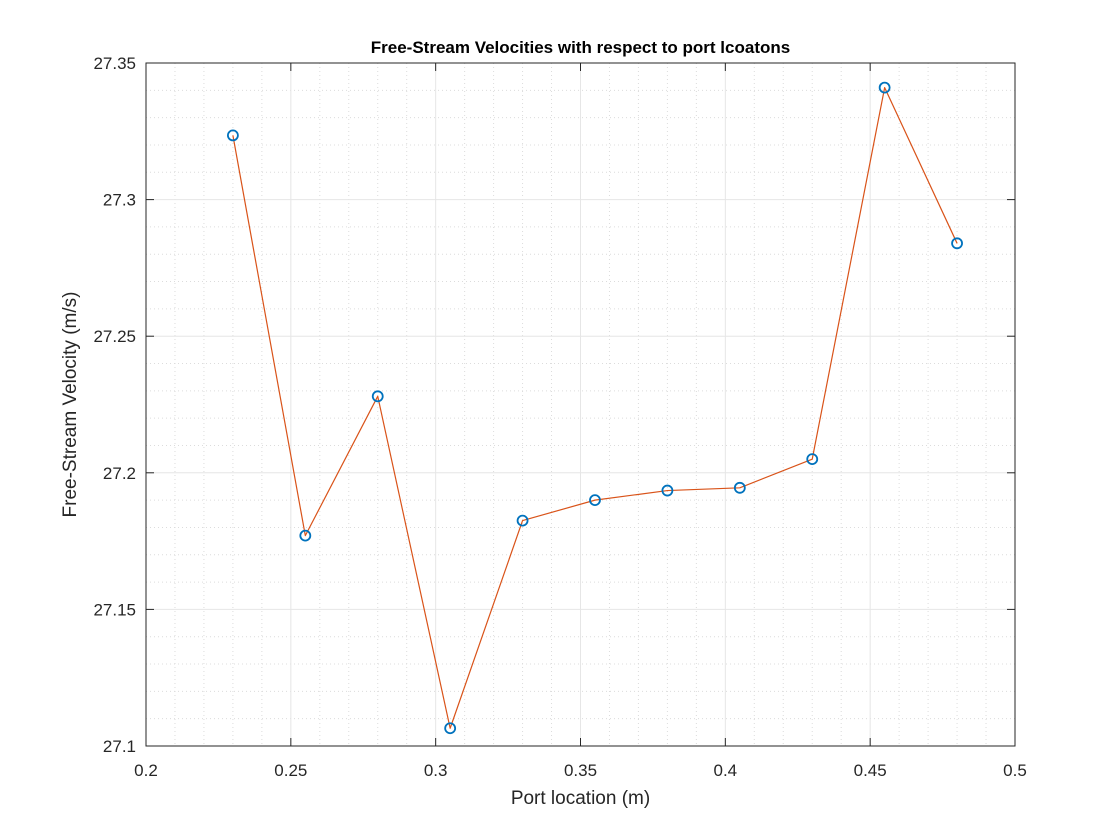  Describe the element at coordinates (70, 405) in the screenshot. I see `y-axis-label: Free-Stream Velocity (m/s)` at that location.